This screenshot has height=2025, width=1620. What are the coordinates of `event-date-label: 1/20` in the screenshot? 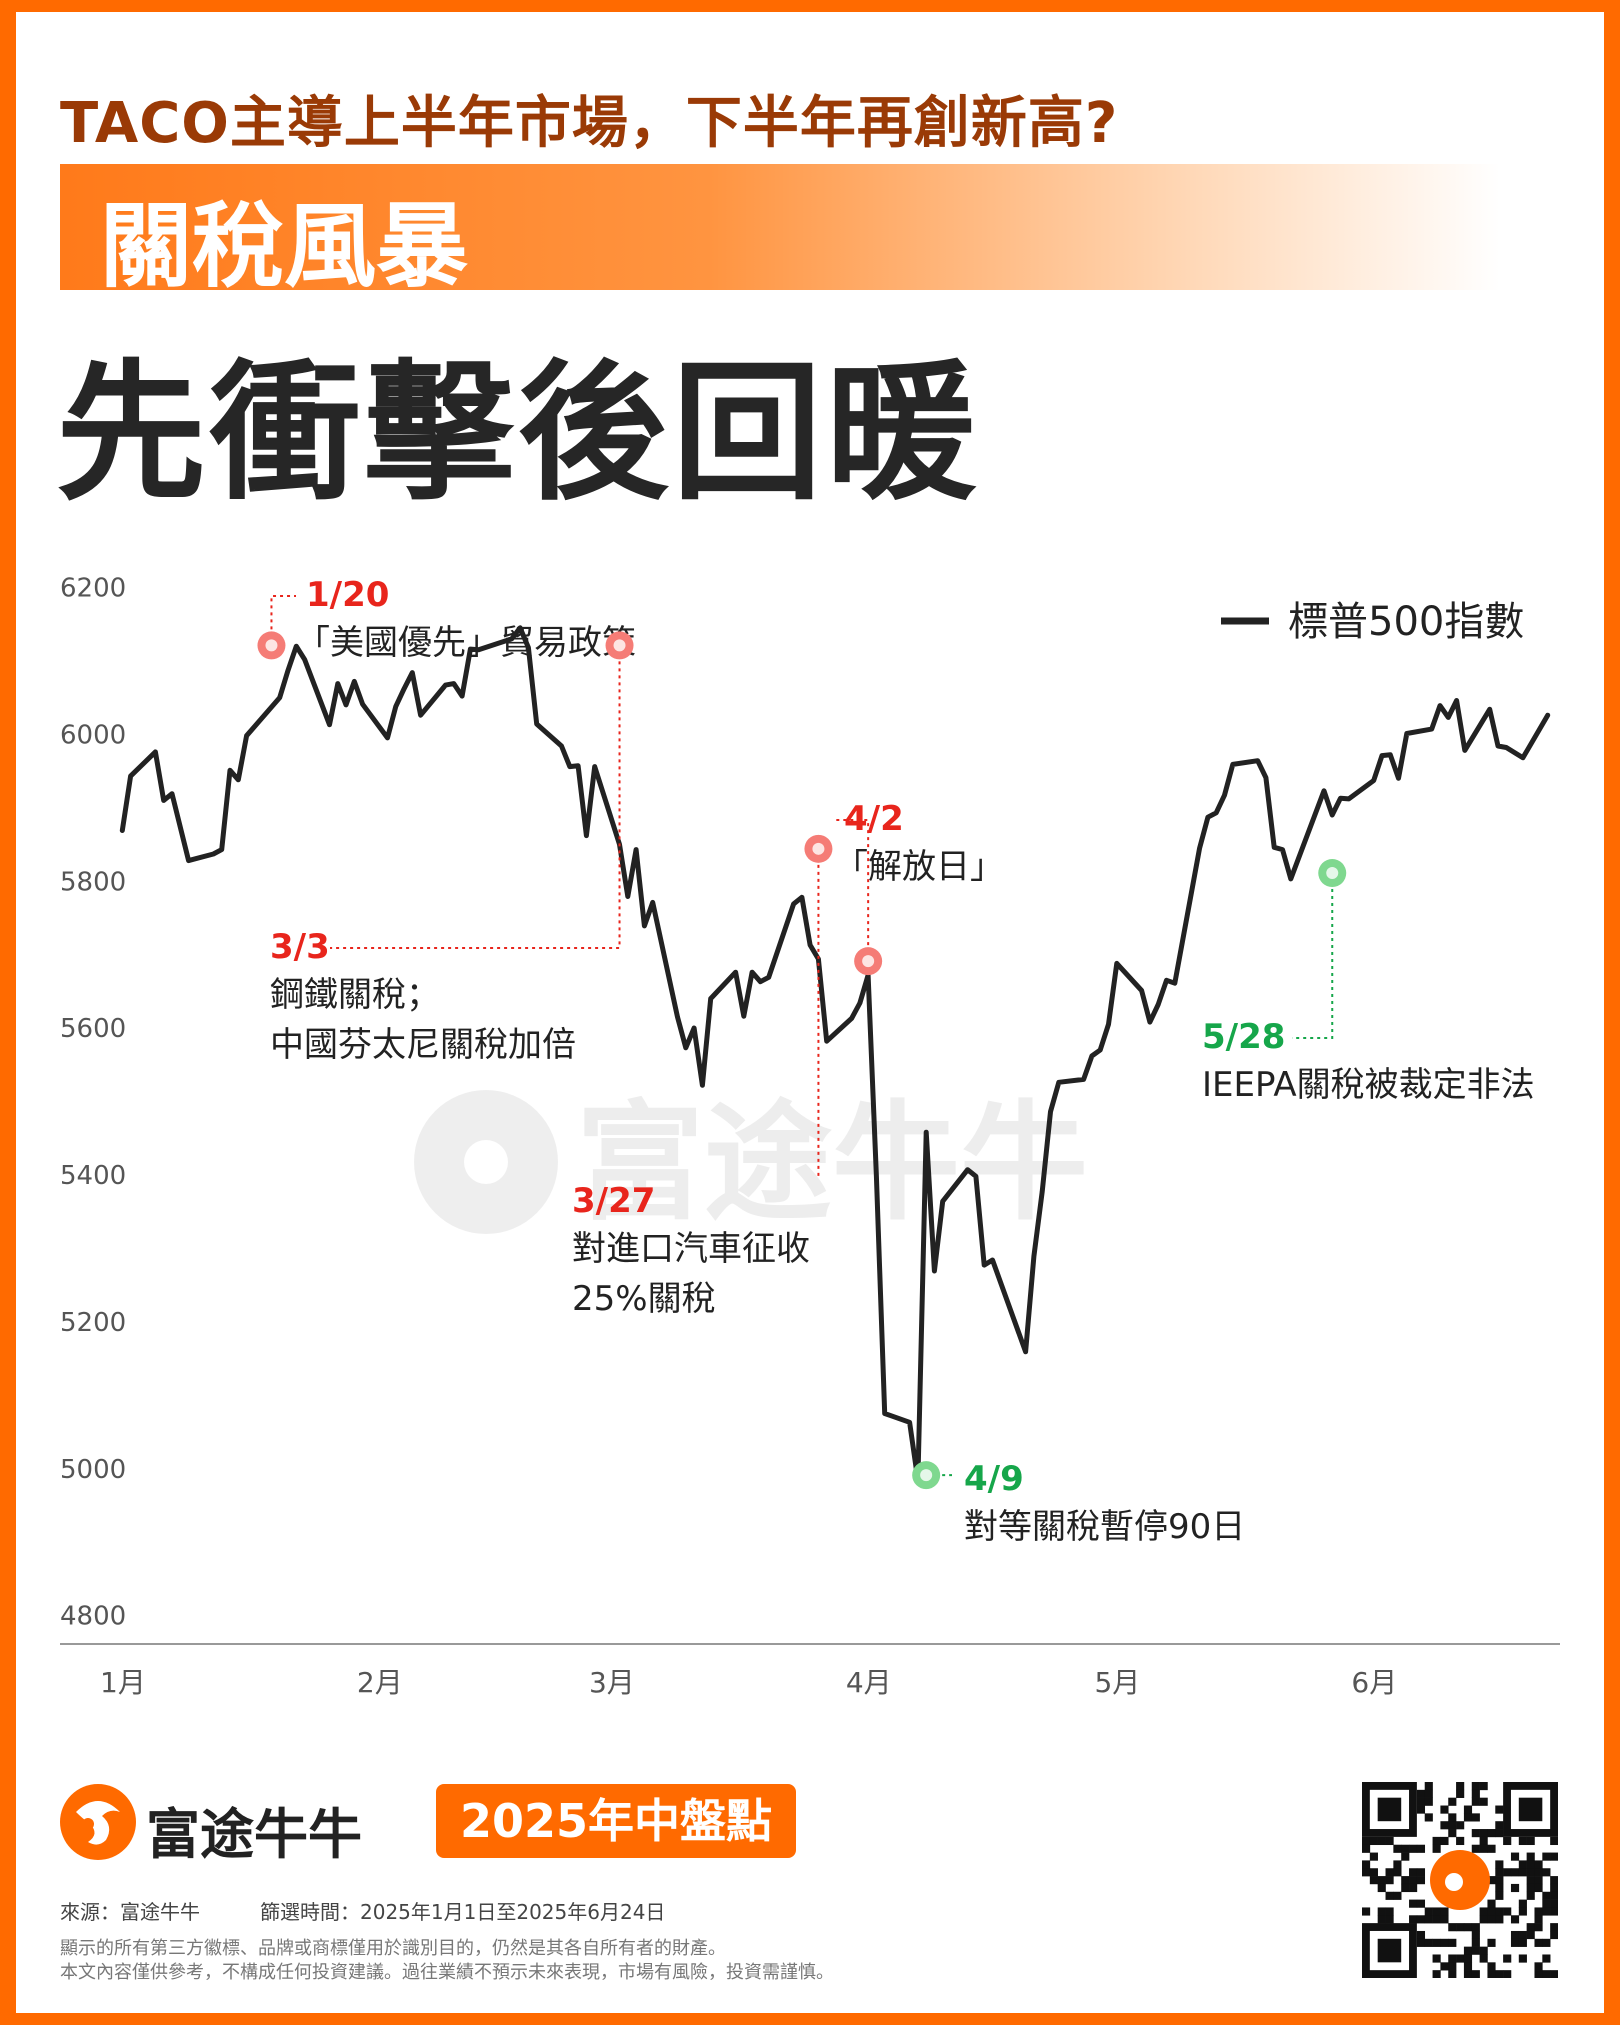 It's located at (347, 595).